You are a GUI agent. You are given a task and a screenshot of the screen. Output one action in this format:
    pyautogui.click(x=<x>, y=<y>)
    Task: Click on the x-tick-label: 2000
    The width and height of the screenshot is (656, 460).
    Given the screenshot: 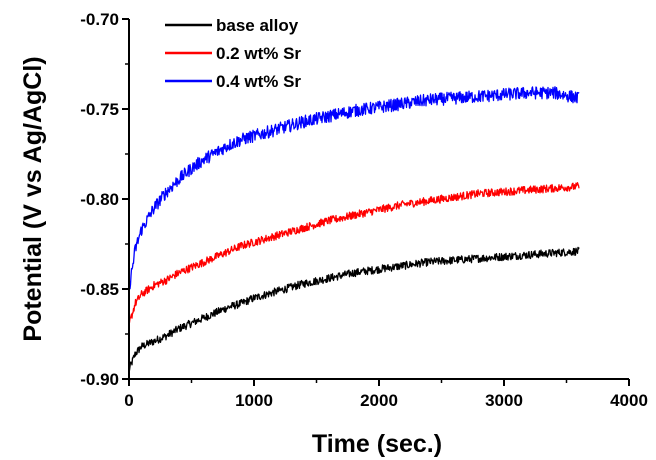 What is the action you would take?
    pyautogui.click(x=379, y=400)
    